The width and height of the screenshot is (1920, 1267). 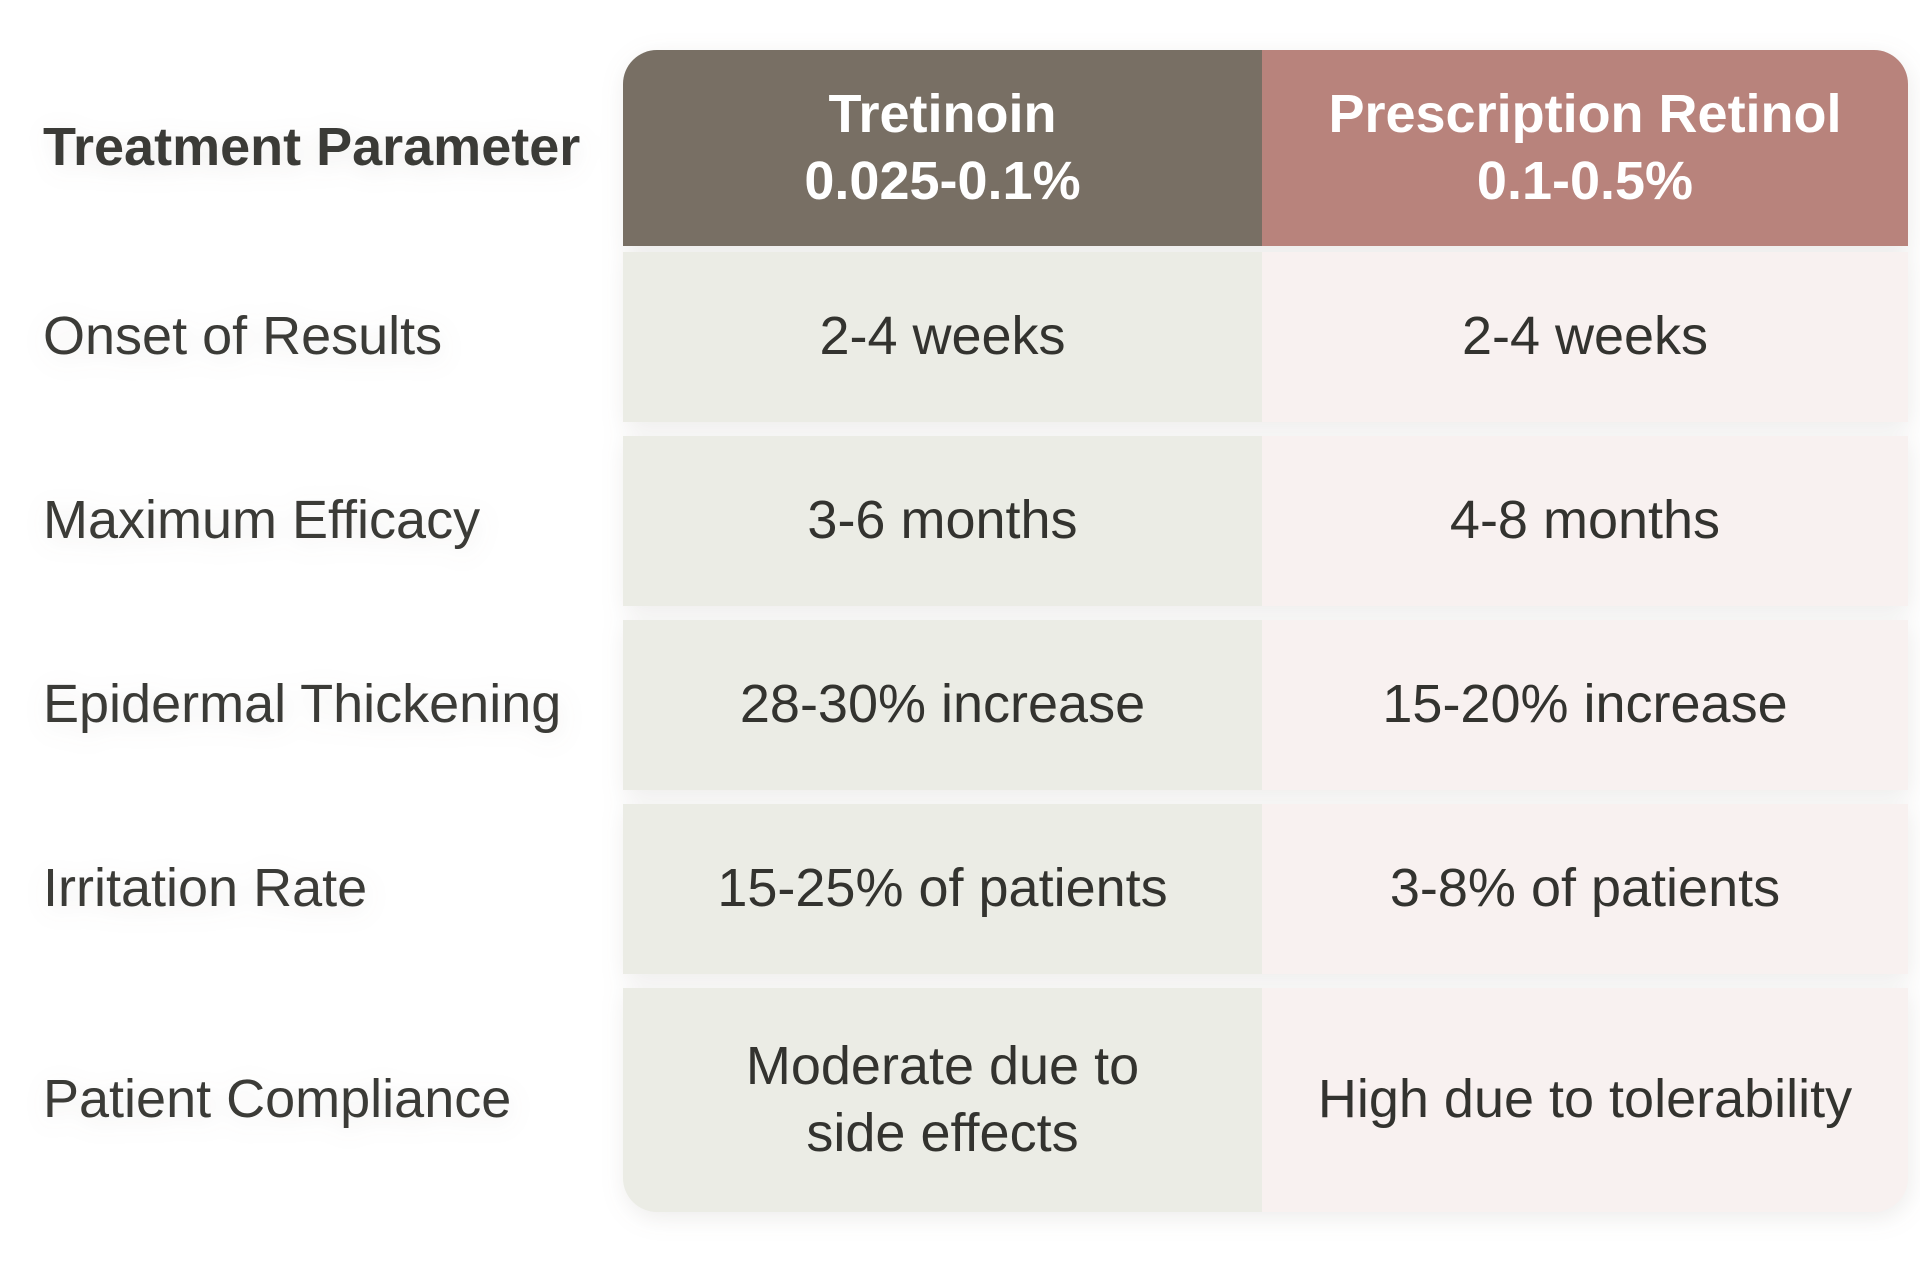 I want to click on tretinoin-cell: 28-30% increase, so click(x=942, y=705).